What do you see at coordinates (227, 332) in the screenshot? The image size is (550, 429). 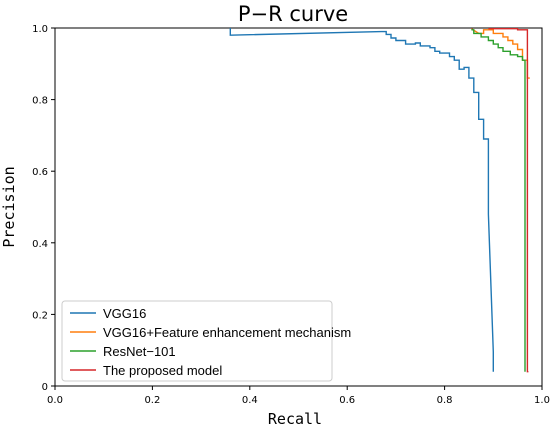 I see `legend-label-1: VGG16+Feature enhancement mechanism` at bounding box center [227, 332].